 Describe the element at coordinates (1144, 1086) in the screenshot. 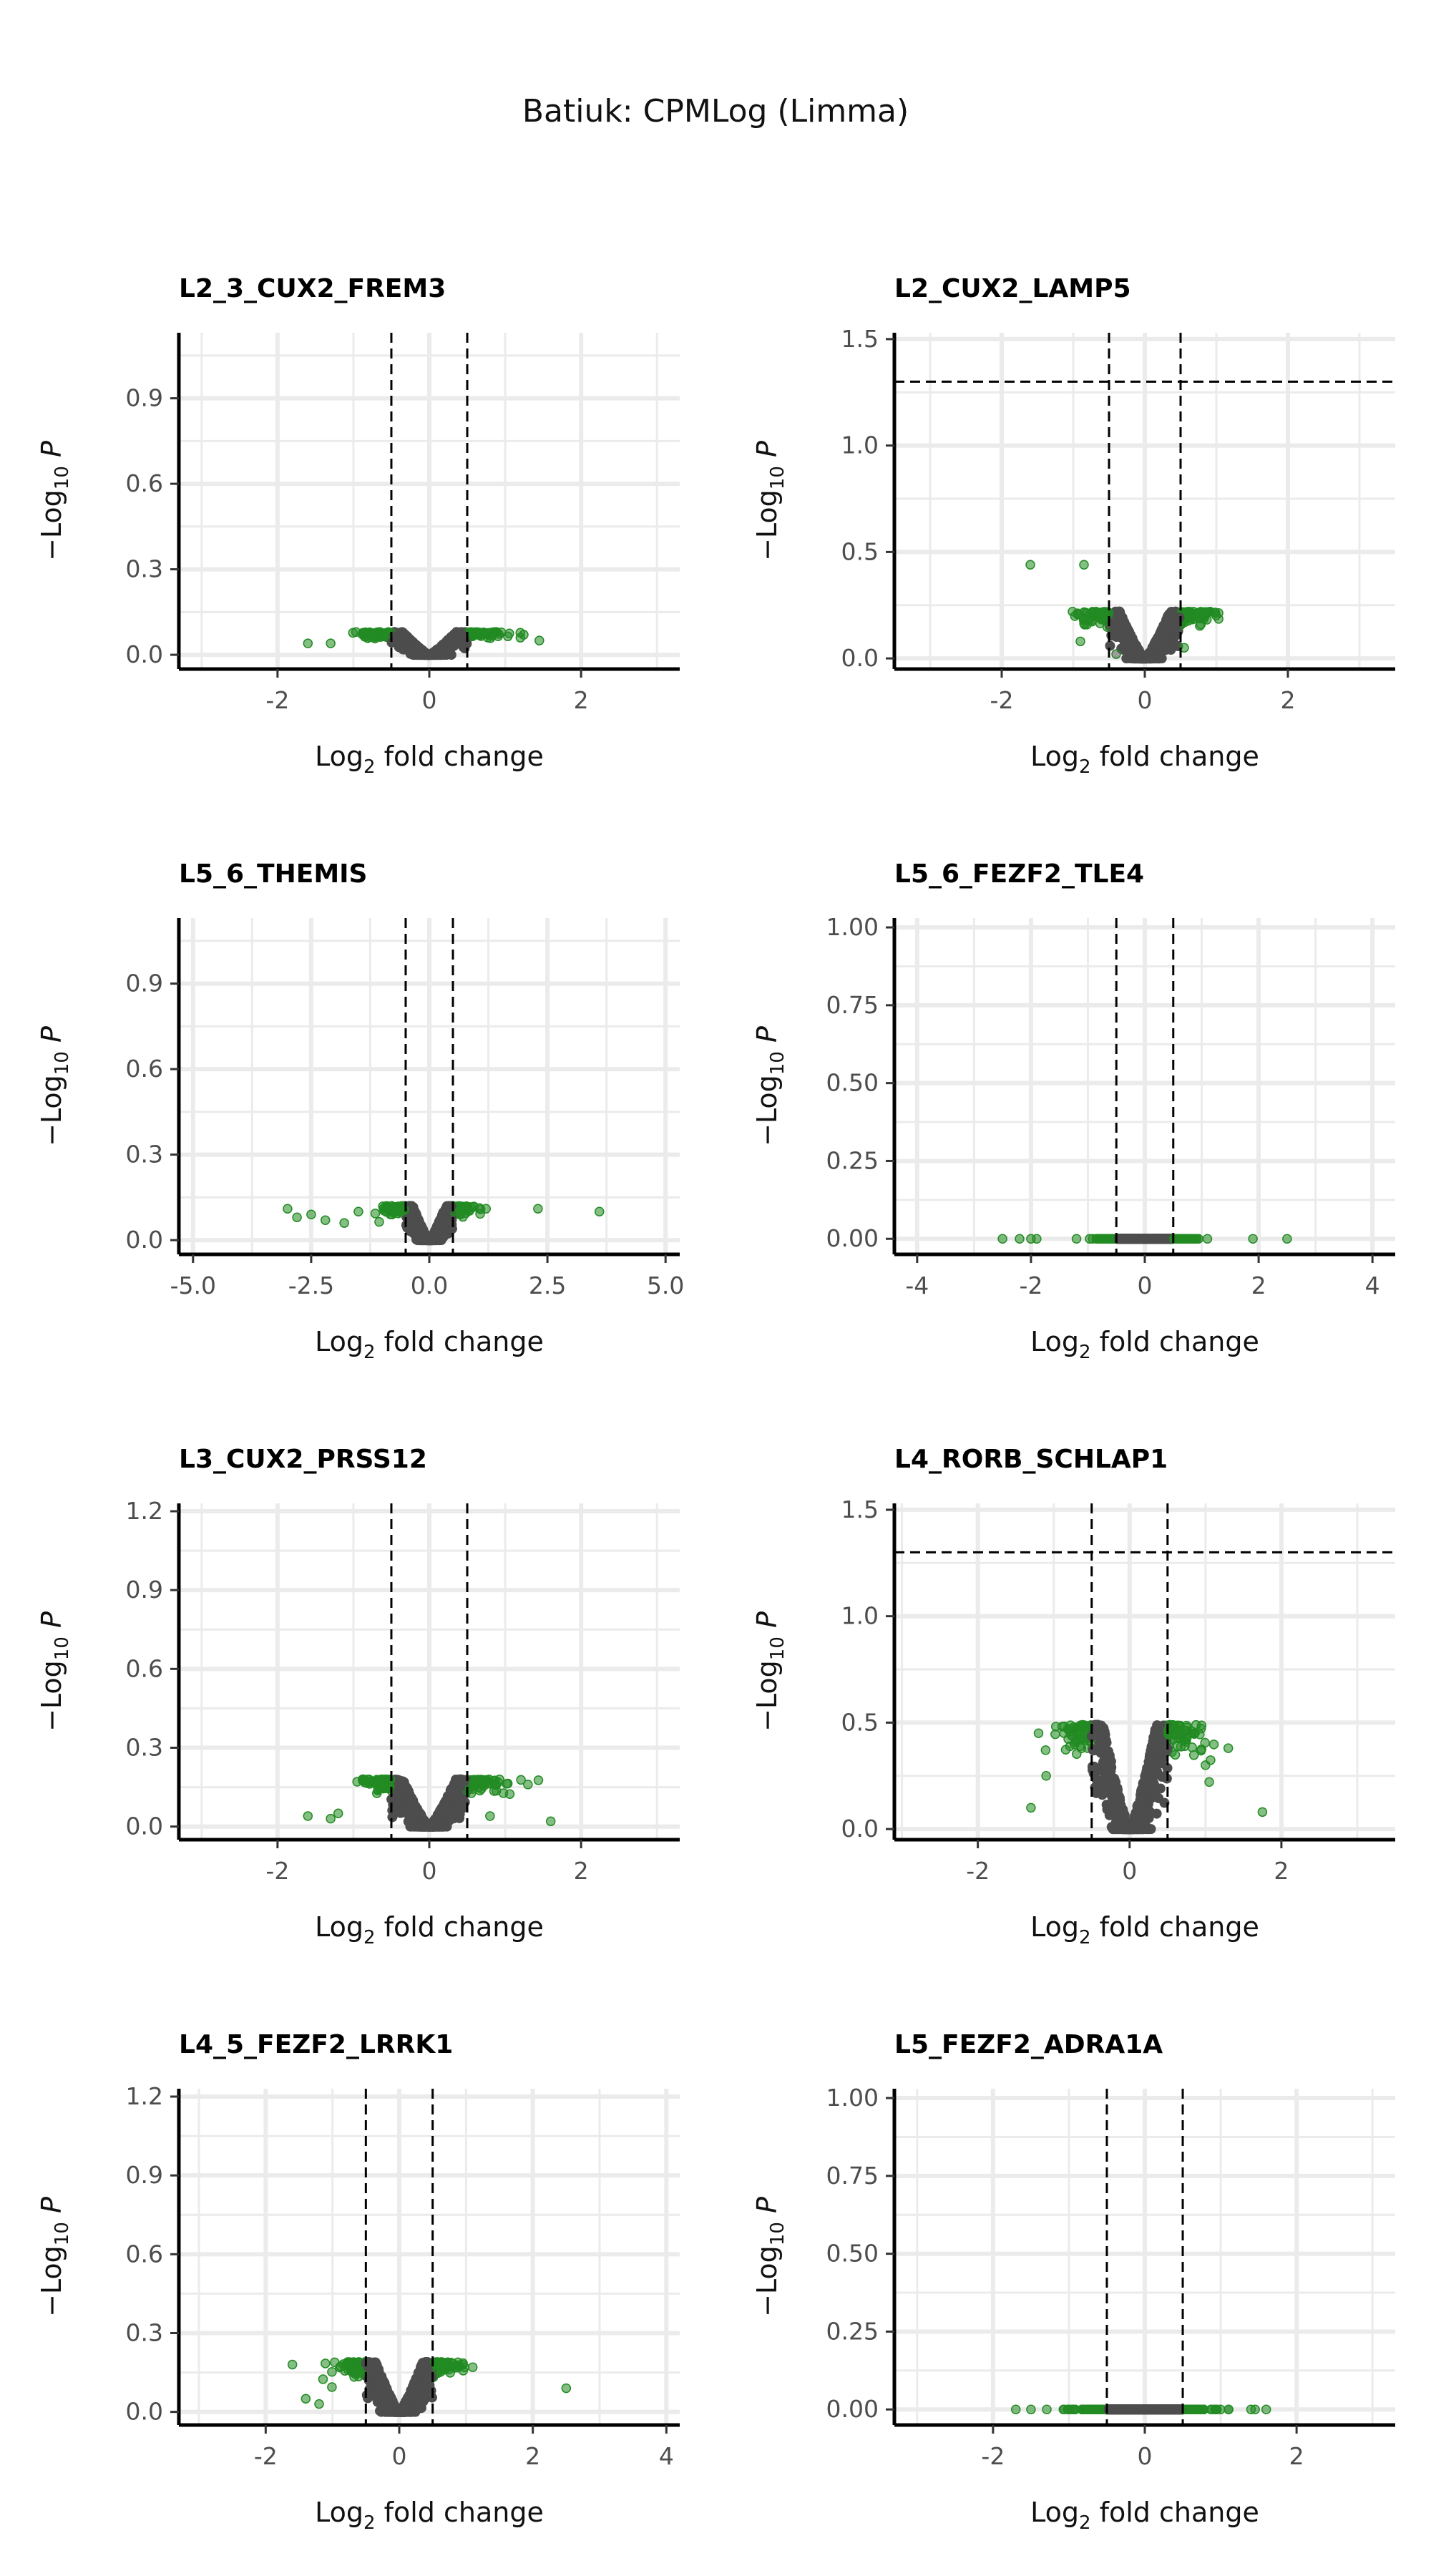

I see `grid-minor` at that location.